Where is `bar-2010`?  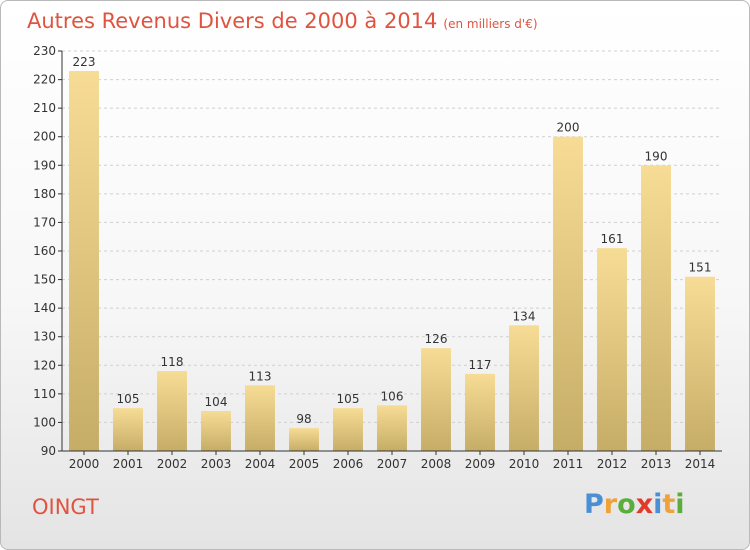
bar-2010 is located at coordinates (524, 388).